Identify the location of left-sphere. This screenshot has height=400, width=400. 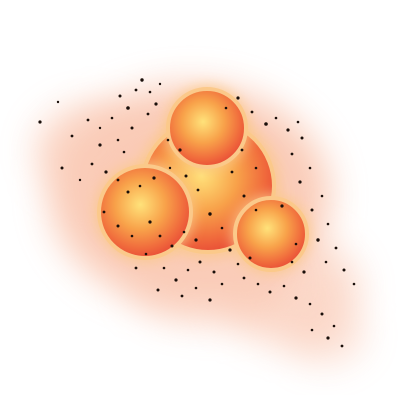
(145, 212).